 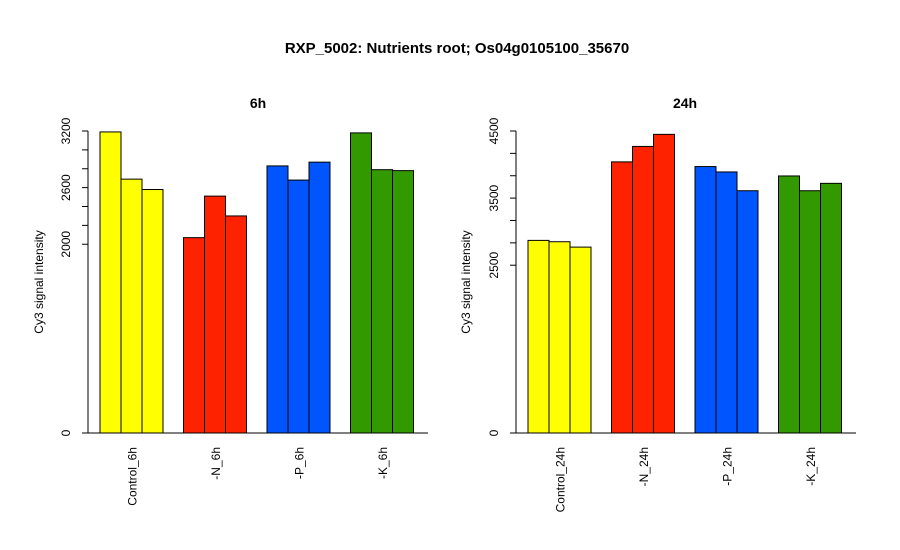 What do you see at coordinates (215, 314) in the screenshot?
I see `bar--N_6h-2` at bounding box center [215, 314].